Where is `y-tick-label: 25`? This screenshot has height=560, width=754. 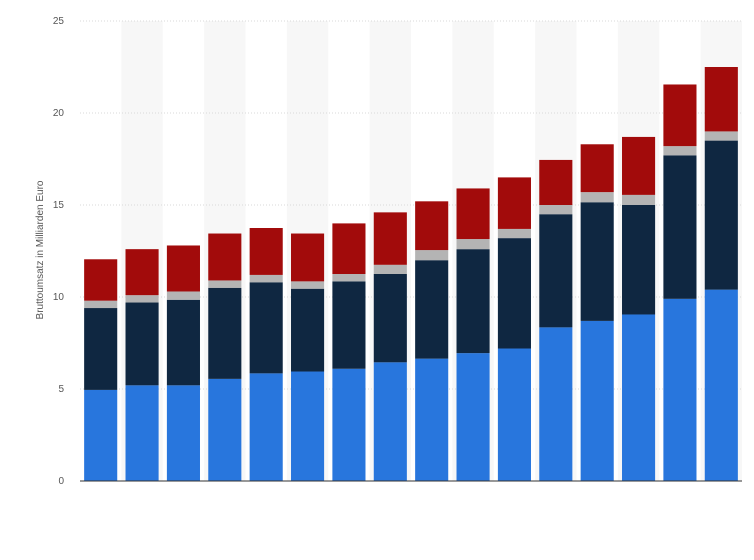 y-tick-label: 25 is located at coordinates (59, 21).